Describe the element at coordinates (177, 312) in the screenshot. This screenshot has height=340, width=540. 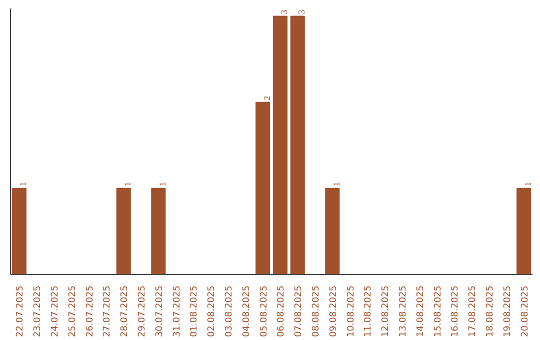
I see `x-tick-label: 31.07.2025` at that location.